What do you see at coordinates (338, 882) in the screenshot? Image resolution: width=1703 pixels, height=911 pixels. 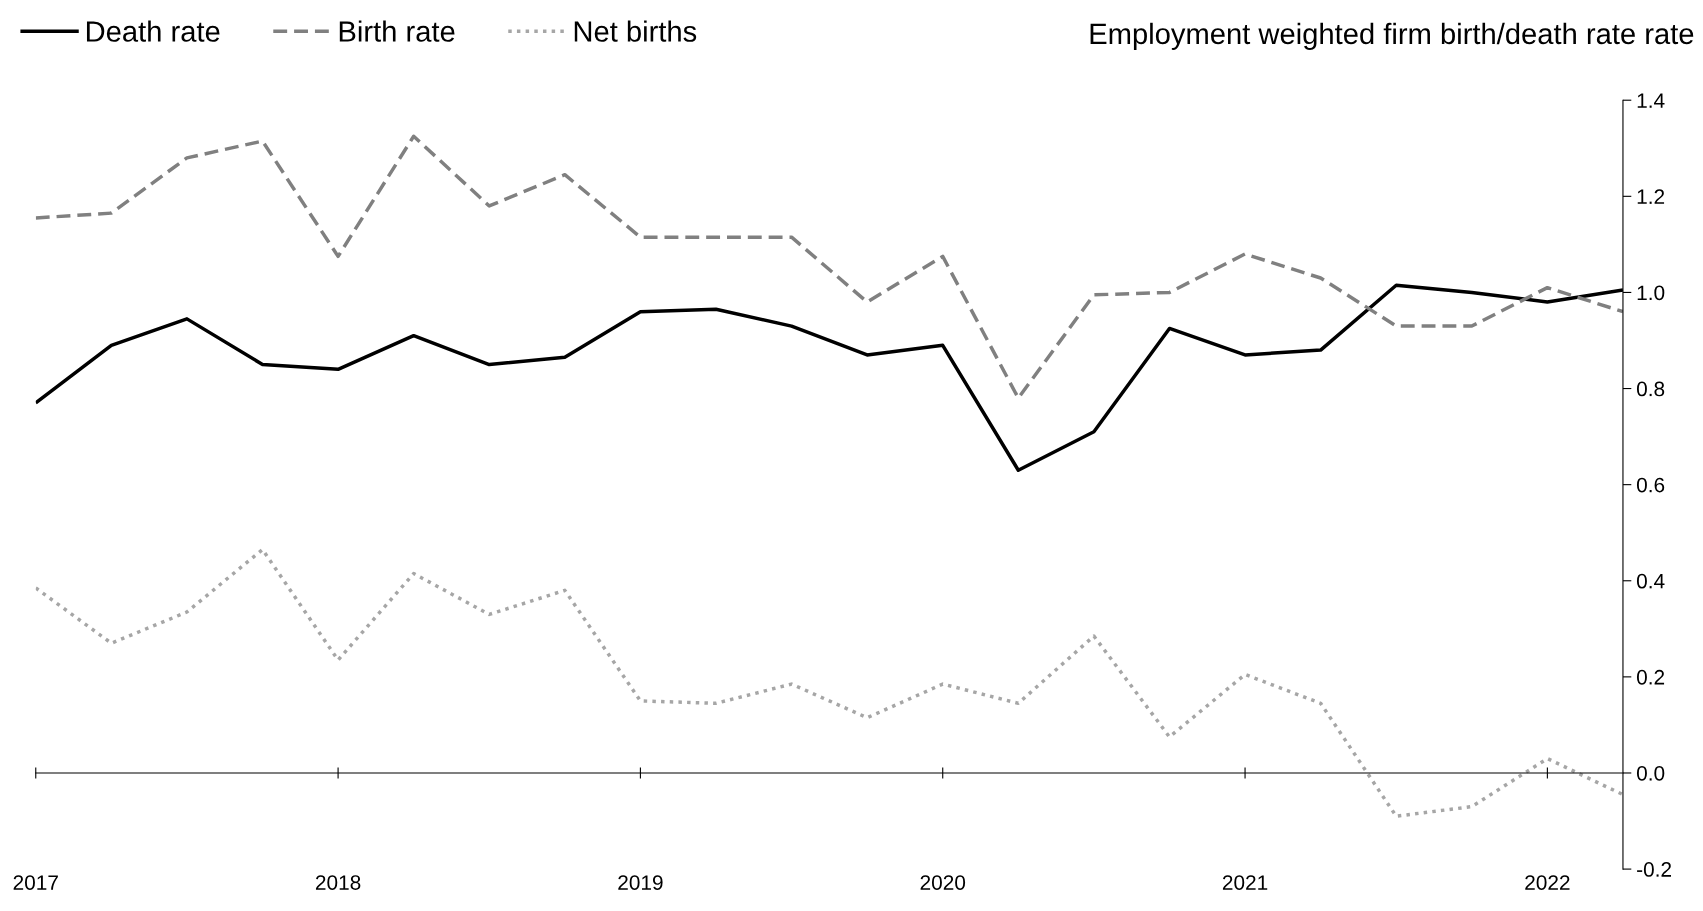 I see `x-tick-label: 2018` at bounding box center [338, 882].